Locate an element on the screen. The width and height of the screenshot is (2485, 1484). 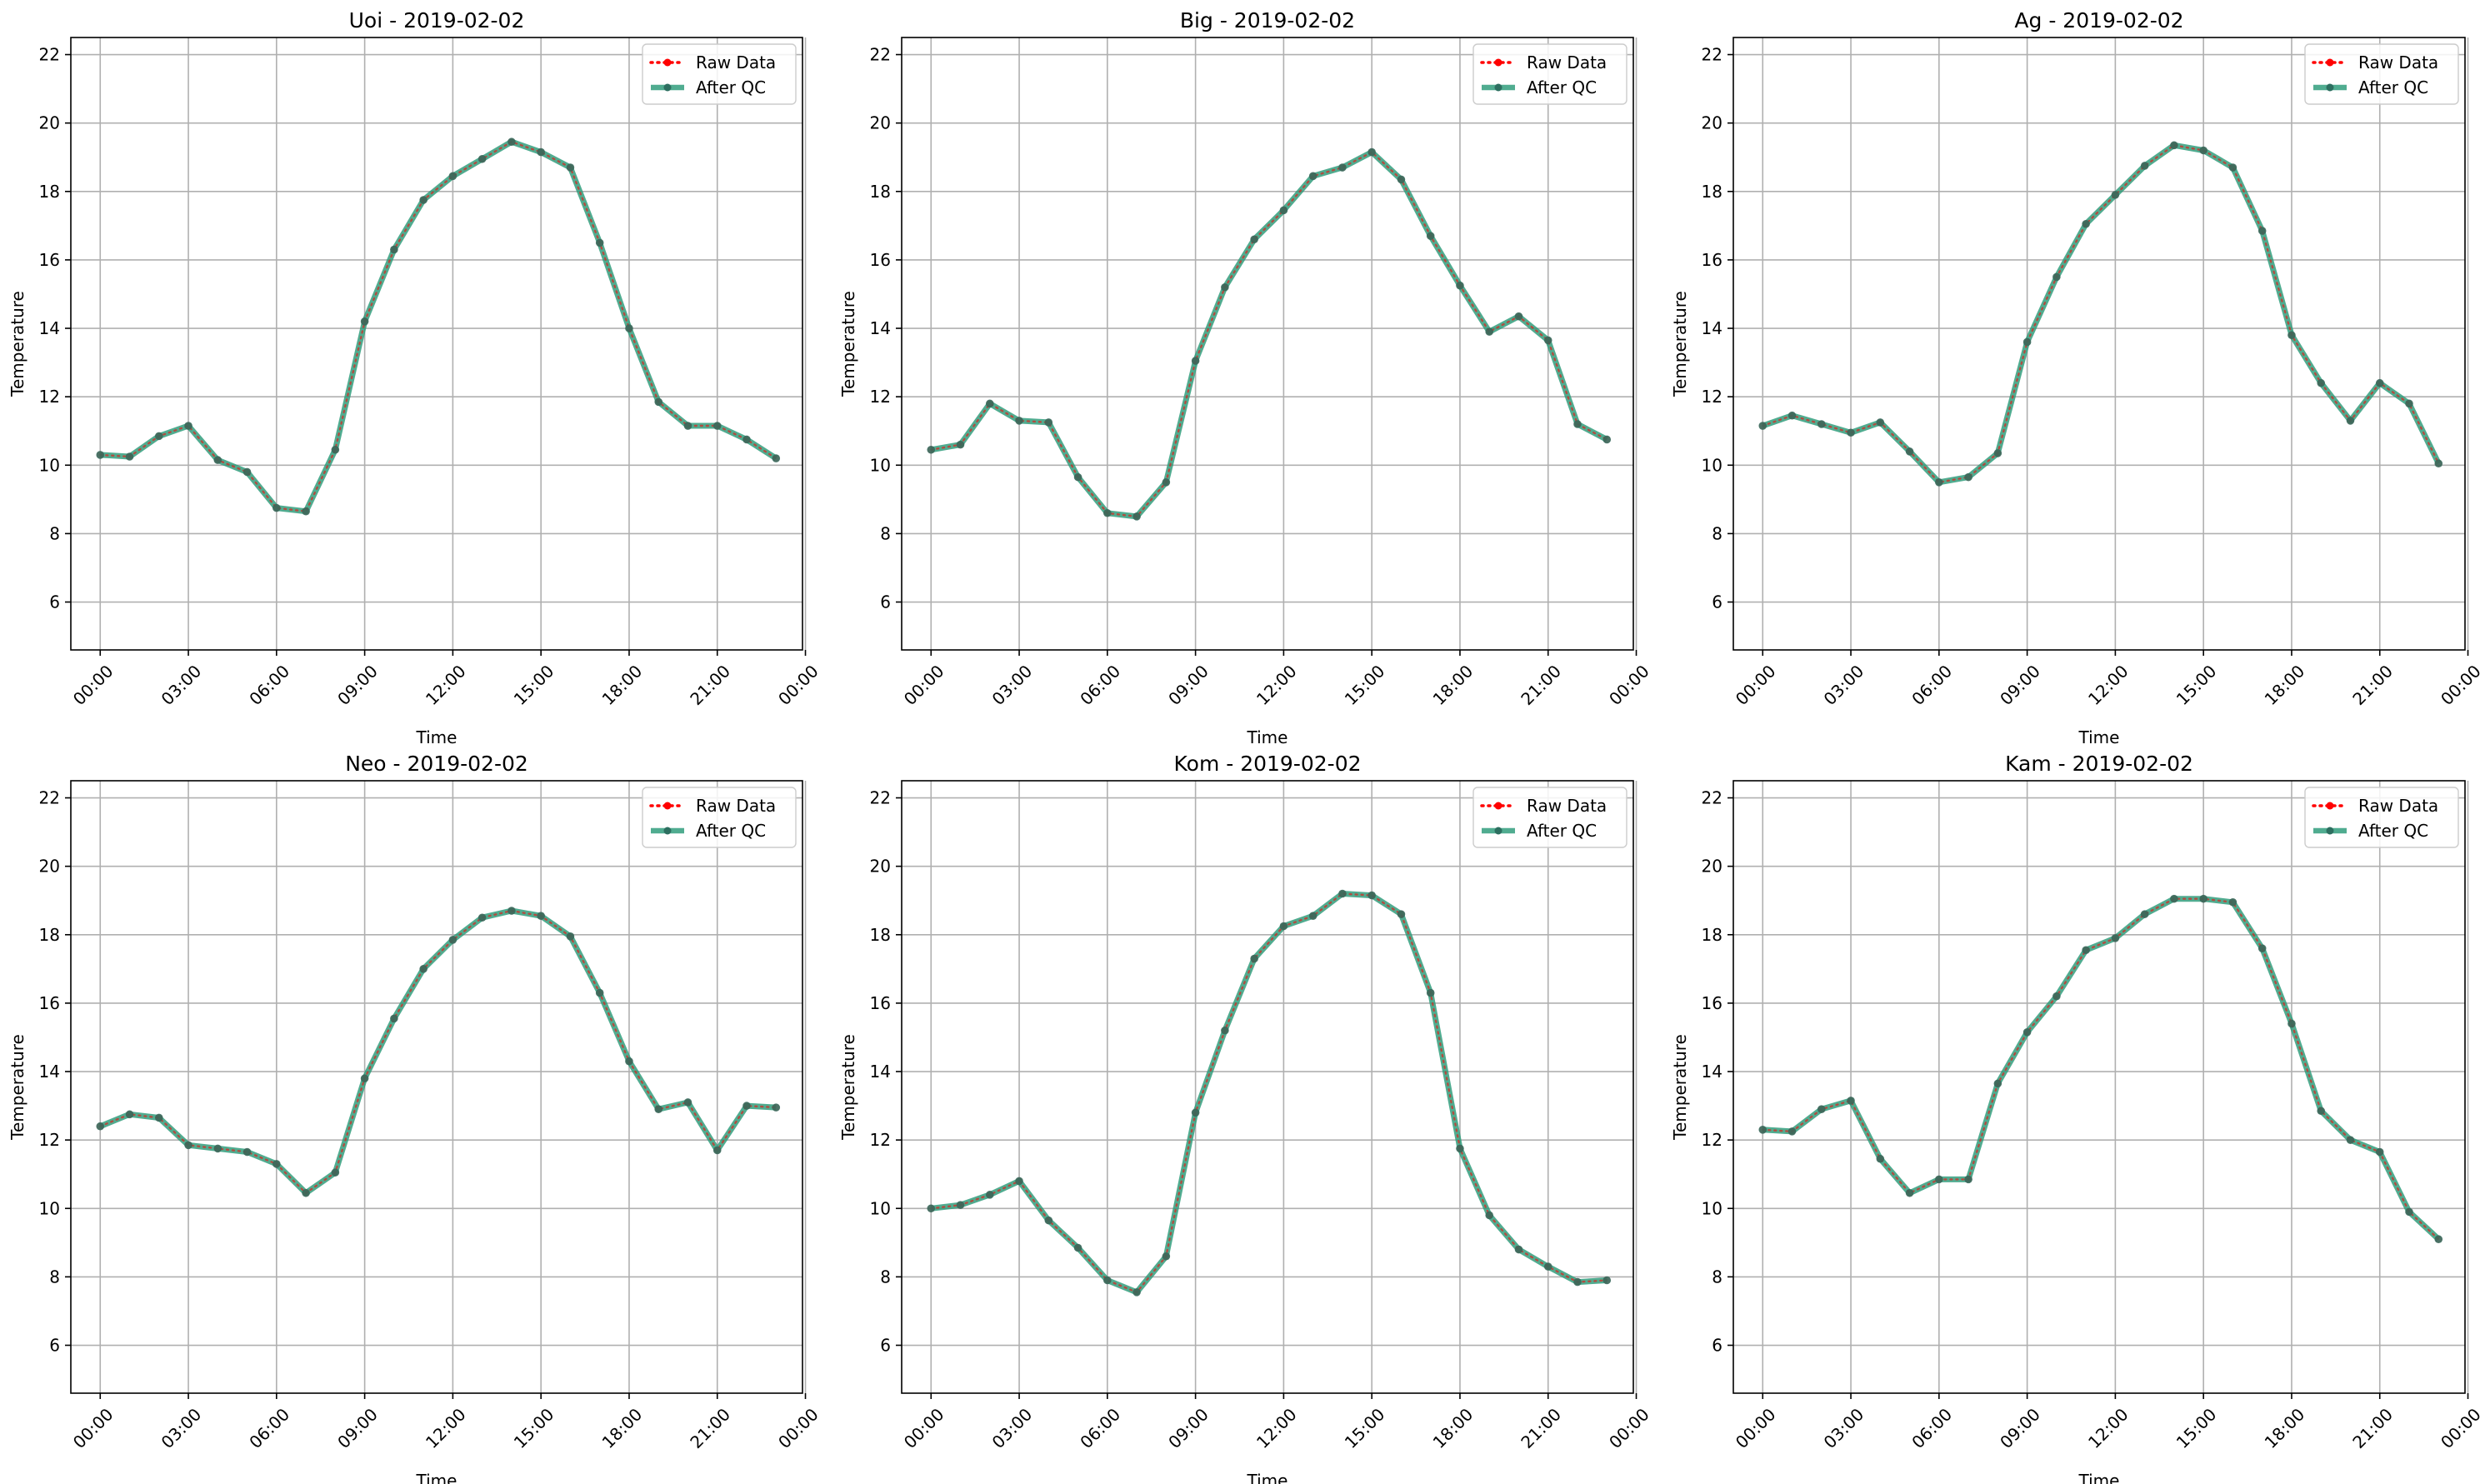
subplot-title: Neo - 2019-02-02 is located at coordinates (436, 764).